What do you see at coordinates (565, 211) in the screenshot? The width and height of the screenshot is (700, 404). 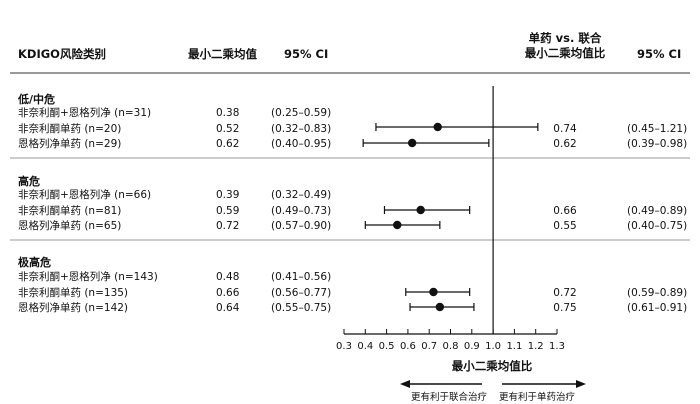 I see `row-ratio: 0.66` at bounding box center [565, 211].